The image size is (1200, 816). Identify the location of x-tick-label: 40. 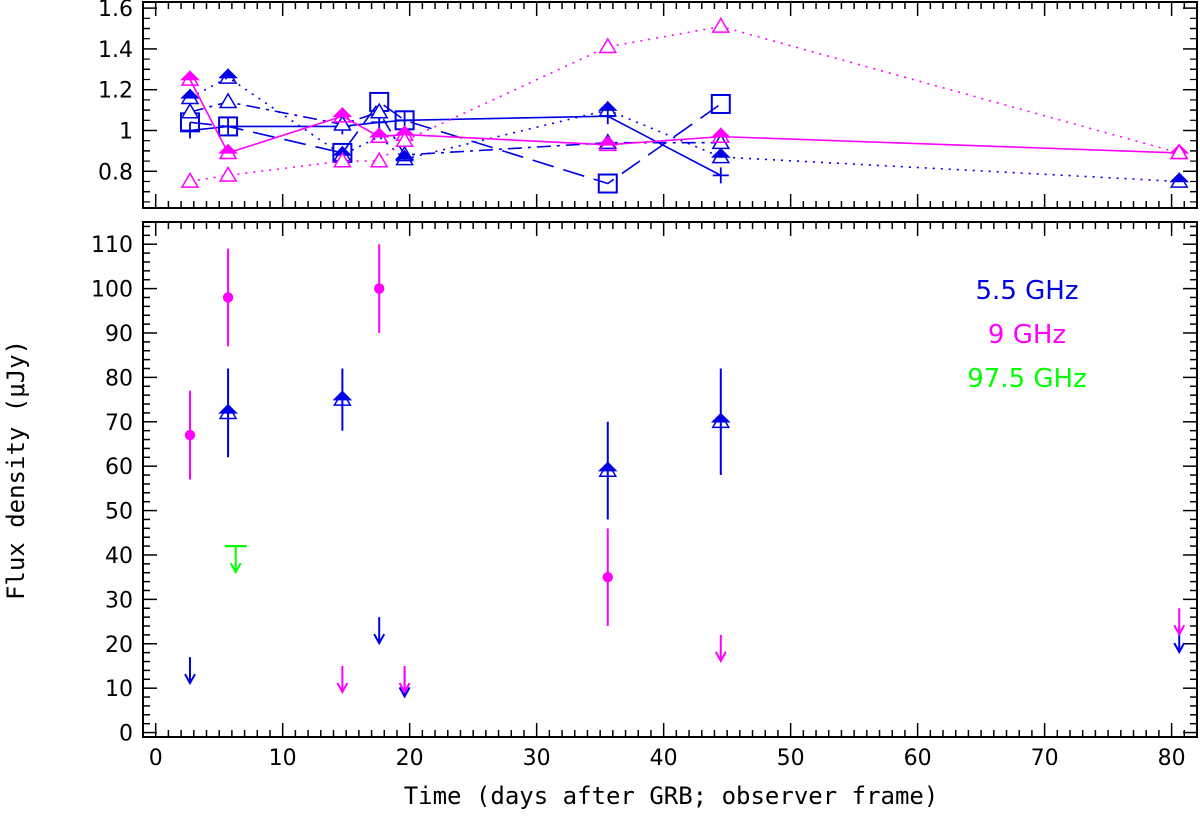
(664, 758).